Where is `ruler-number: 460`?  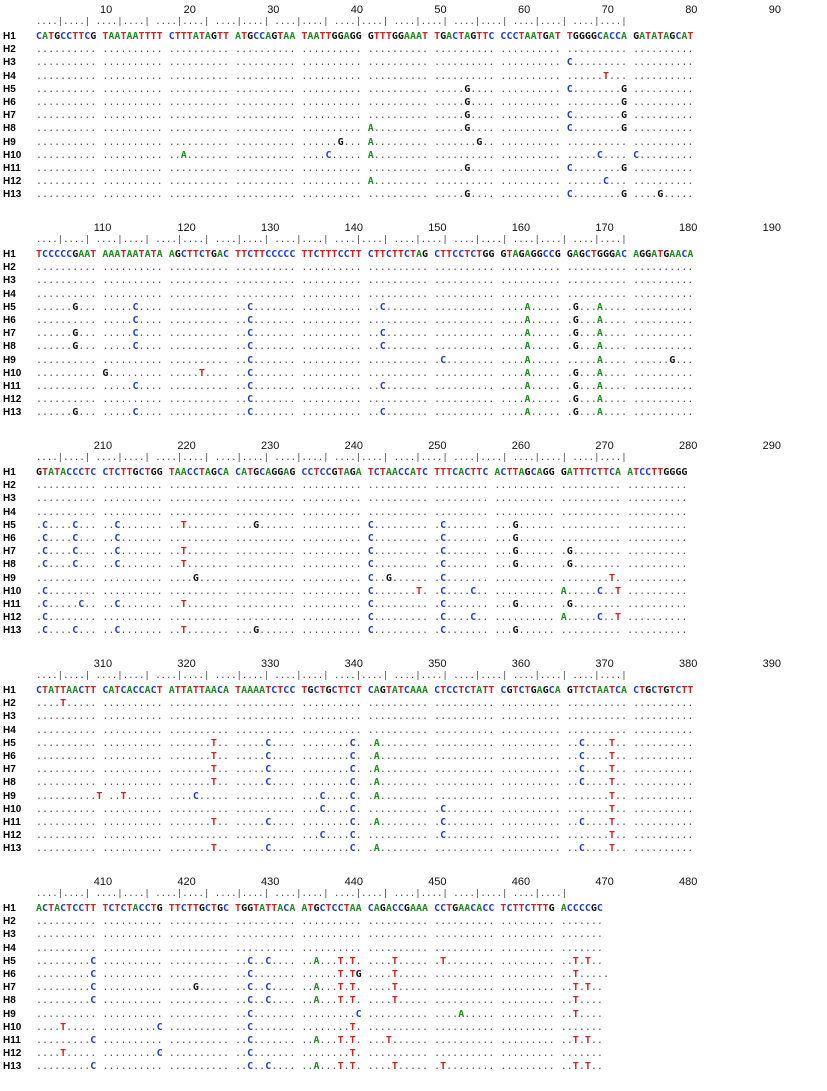 ruler-number: 460 is located at coordinates (521, 882).